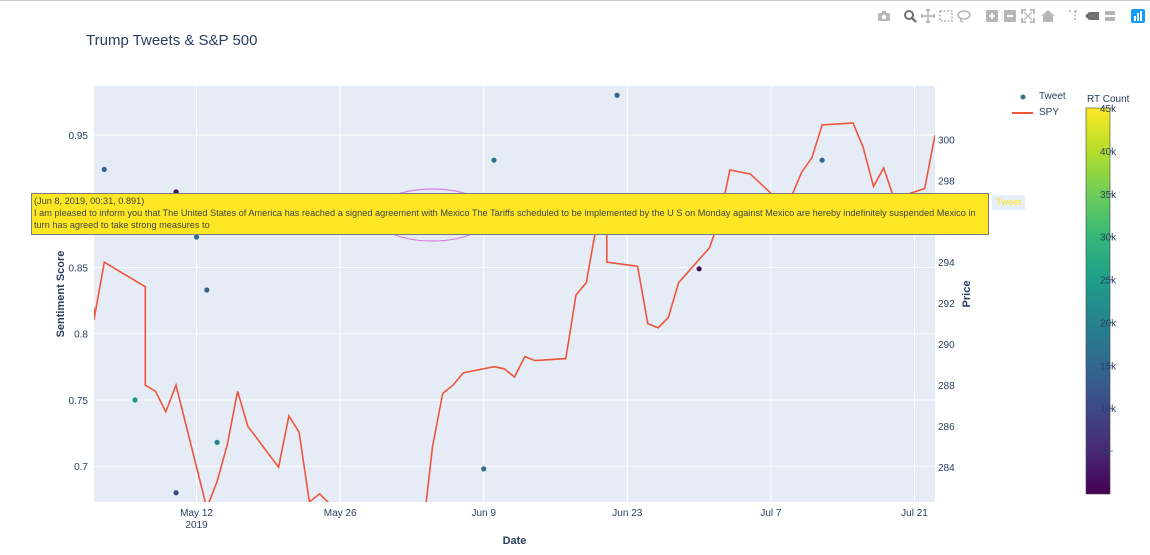 This screenshot has width=1150, height=555. What do you see at coordinates (1023, 97) in the screenshot?
I see `legend-marker-tweet` at bounding box center [1023, 97].